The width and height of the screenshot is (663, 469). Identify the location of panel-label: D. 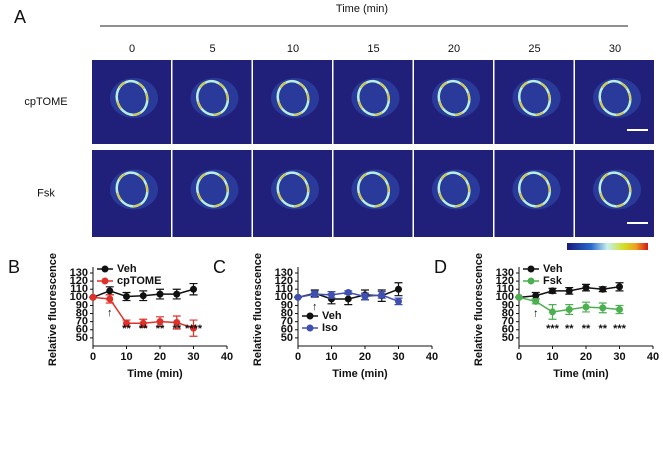
(440, 267).